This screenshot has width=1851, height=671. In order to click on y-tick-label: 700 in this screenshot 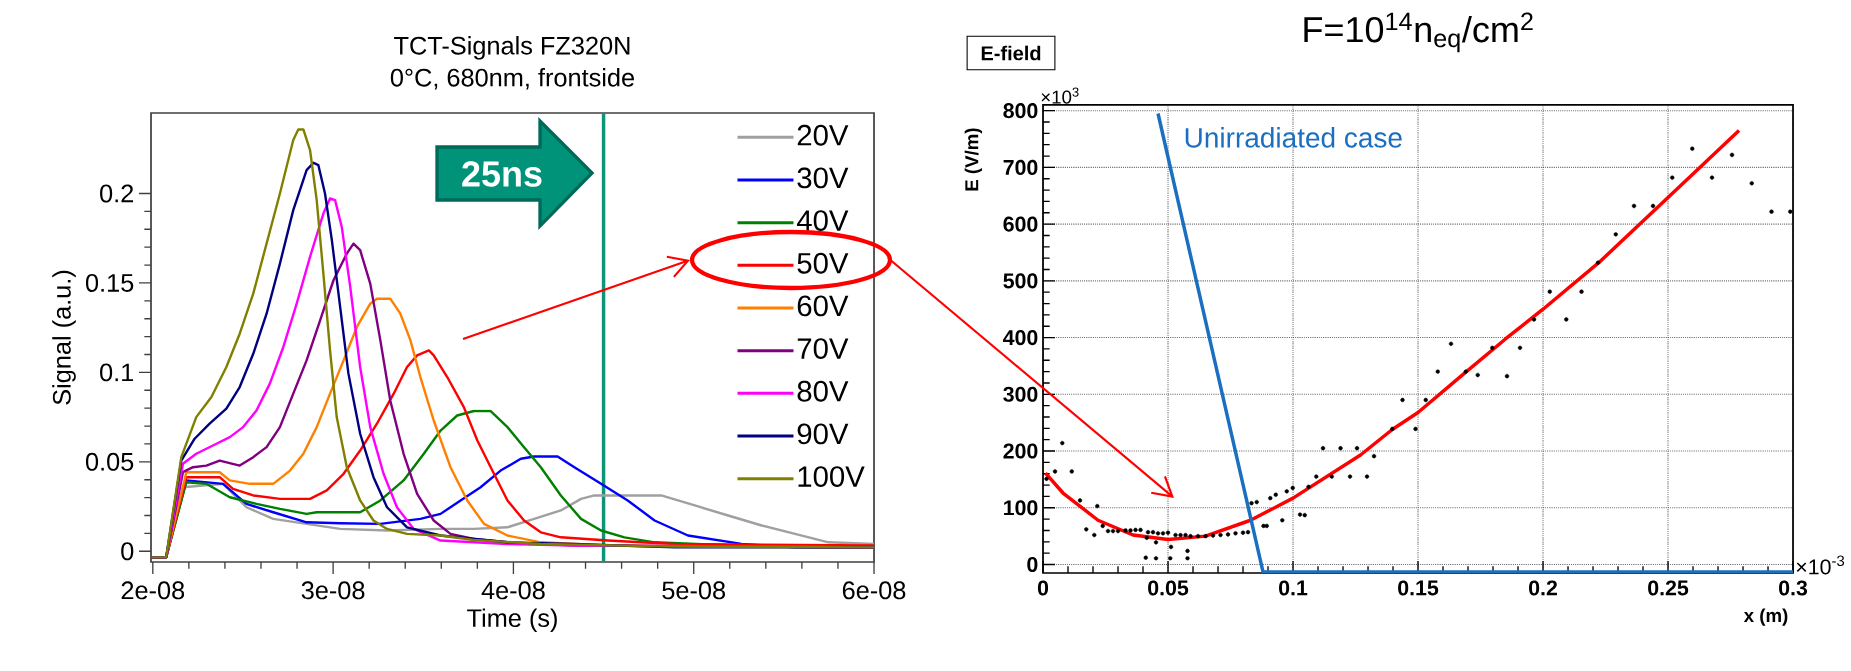, I will do `click(1020, 167)`.